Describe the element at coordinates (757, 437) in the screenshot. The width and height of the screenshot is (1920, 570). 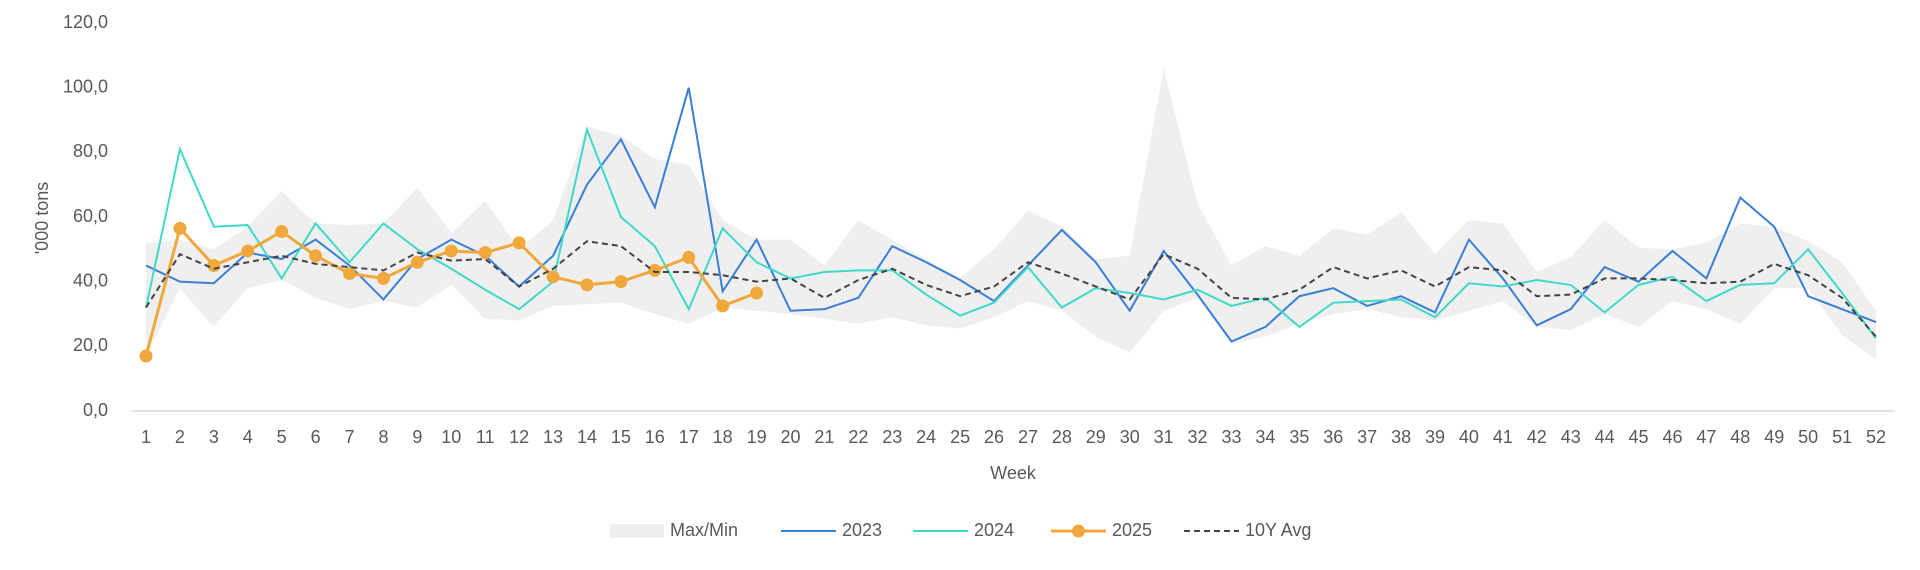
I see `x-tick-label: 19` at that location.